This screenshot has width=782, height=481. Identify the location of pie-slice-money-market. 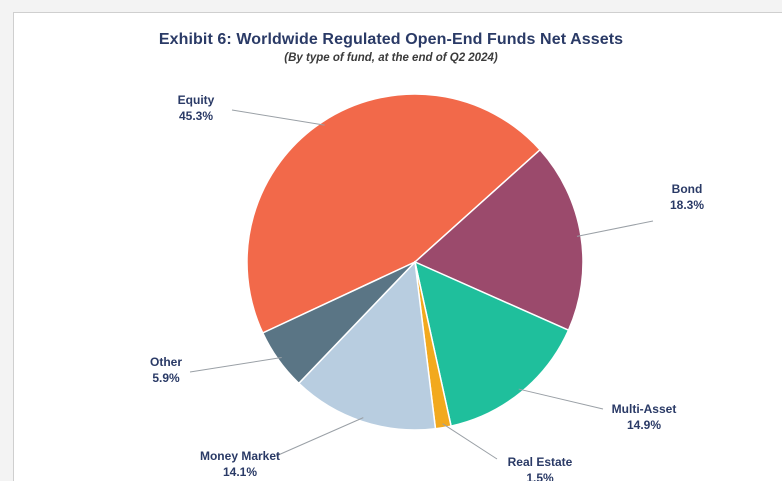
(367, 345).